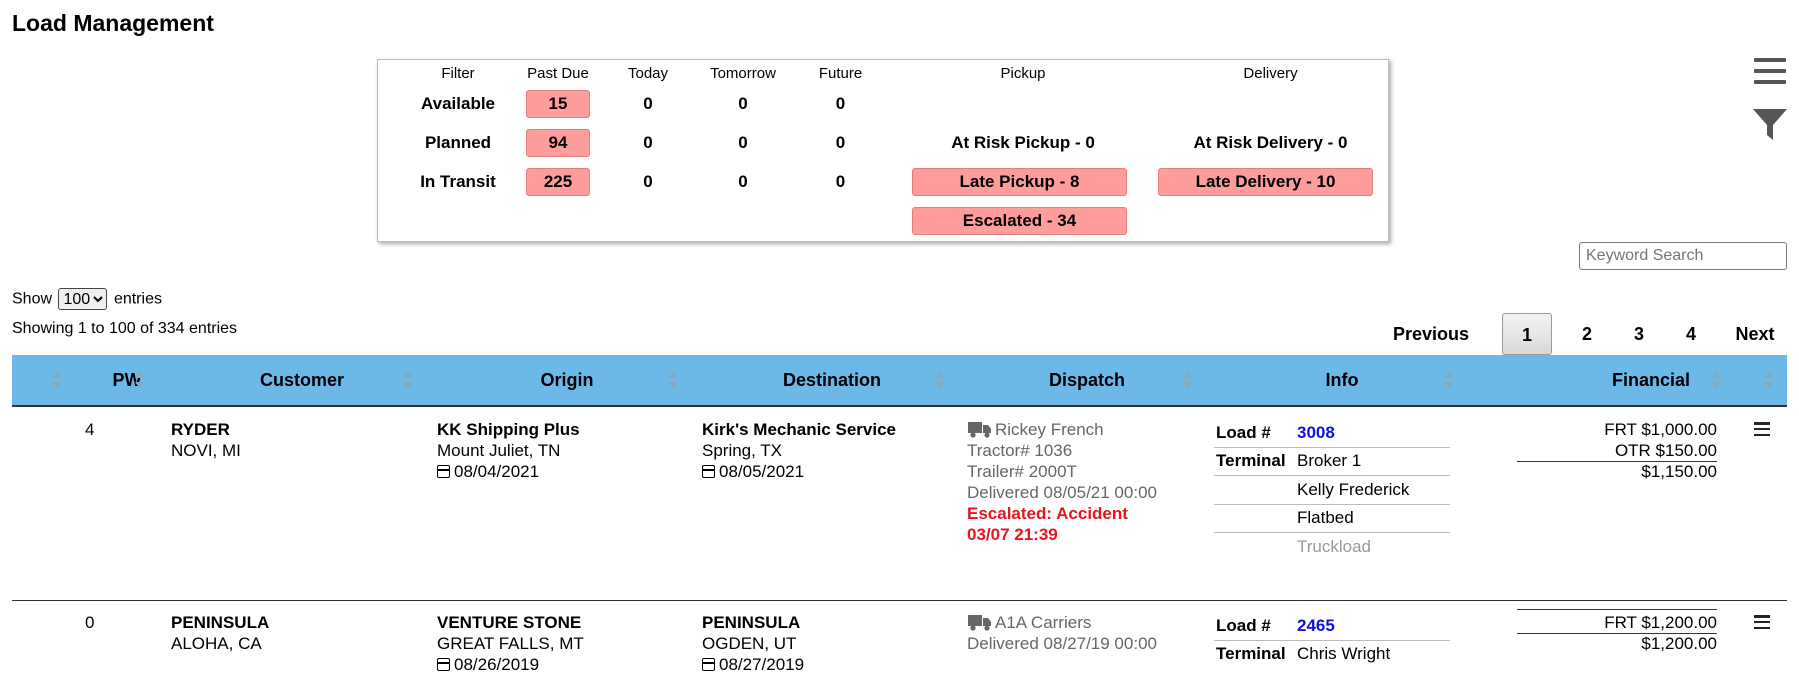 The height and width of the screenshot is (675, 1799). I want to click on summary-header-tomorrow: Tomorrow, so click(743, 73).